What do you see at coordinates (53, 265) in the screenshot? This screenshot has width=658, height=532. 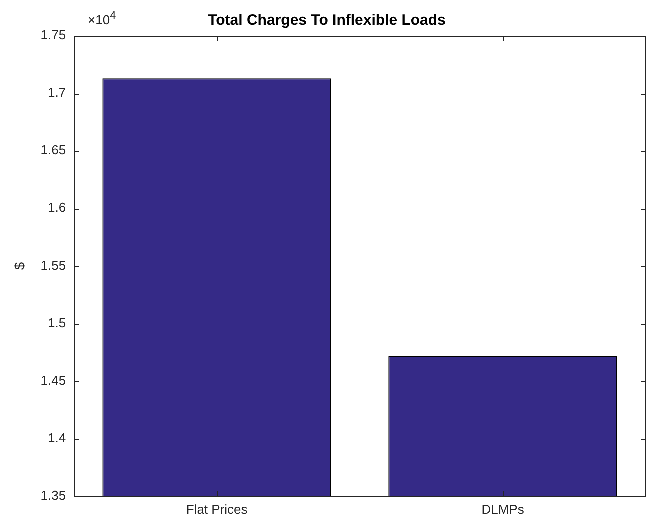 I see `y-tick-label: 1.55` at bounding box center [53, 265].